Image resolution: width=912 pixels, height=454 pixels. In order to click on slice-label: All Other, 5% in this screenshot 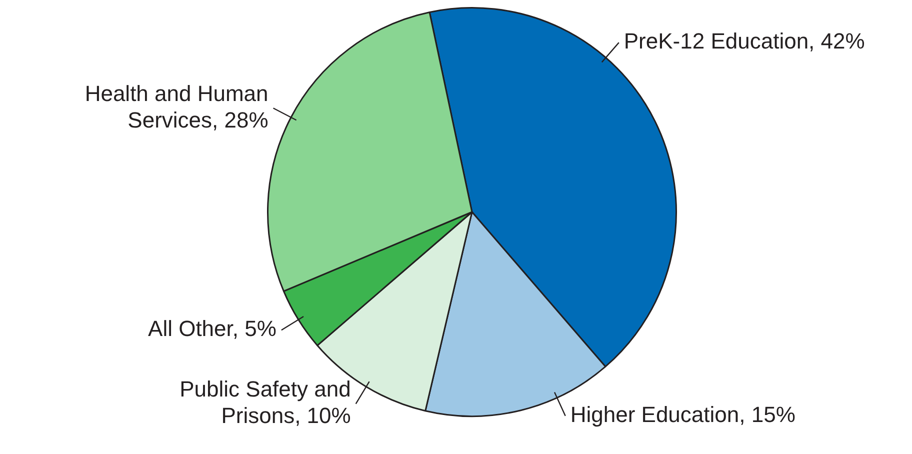, I will do `click(212, 329)`.